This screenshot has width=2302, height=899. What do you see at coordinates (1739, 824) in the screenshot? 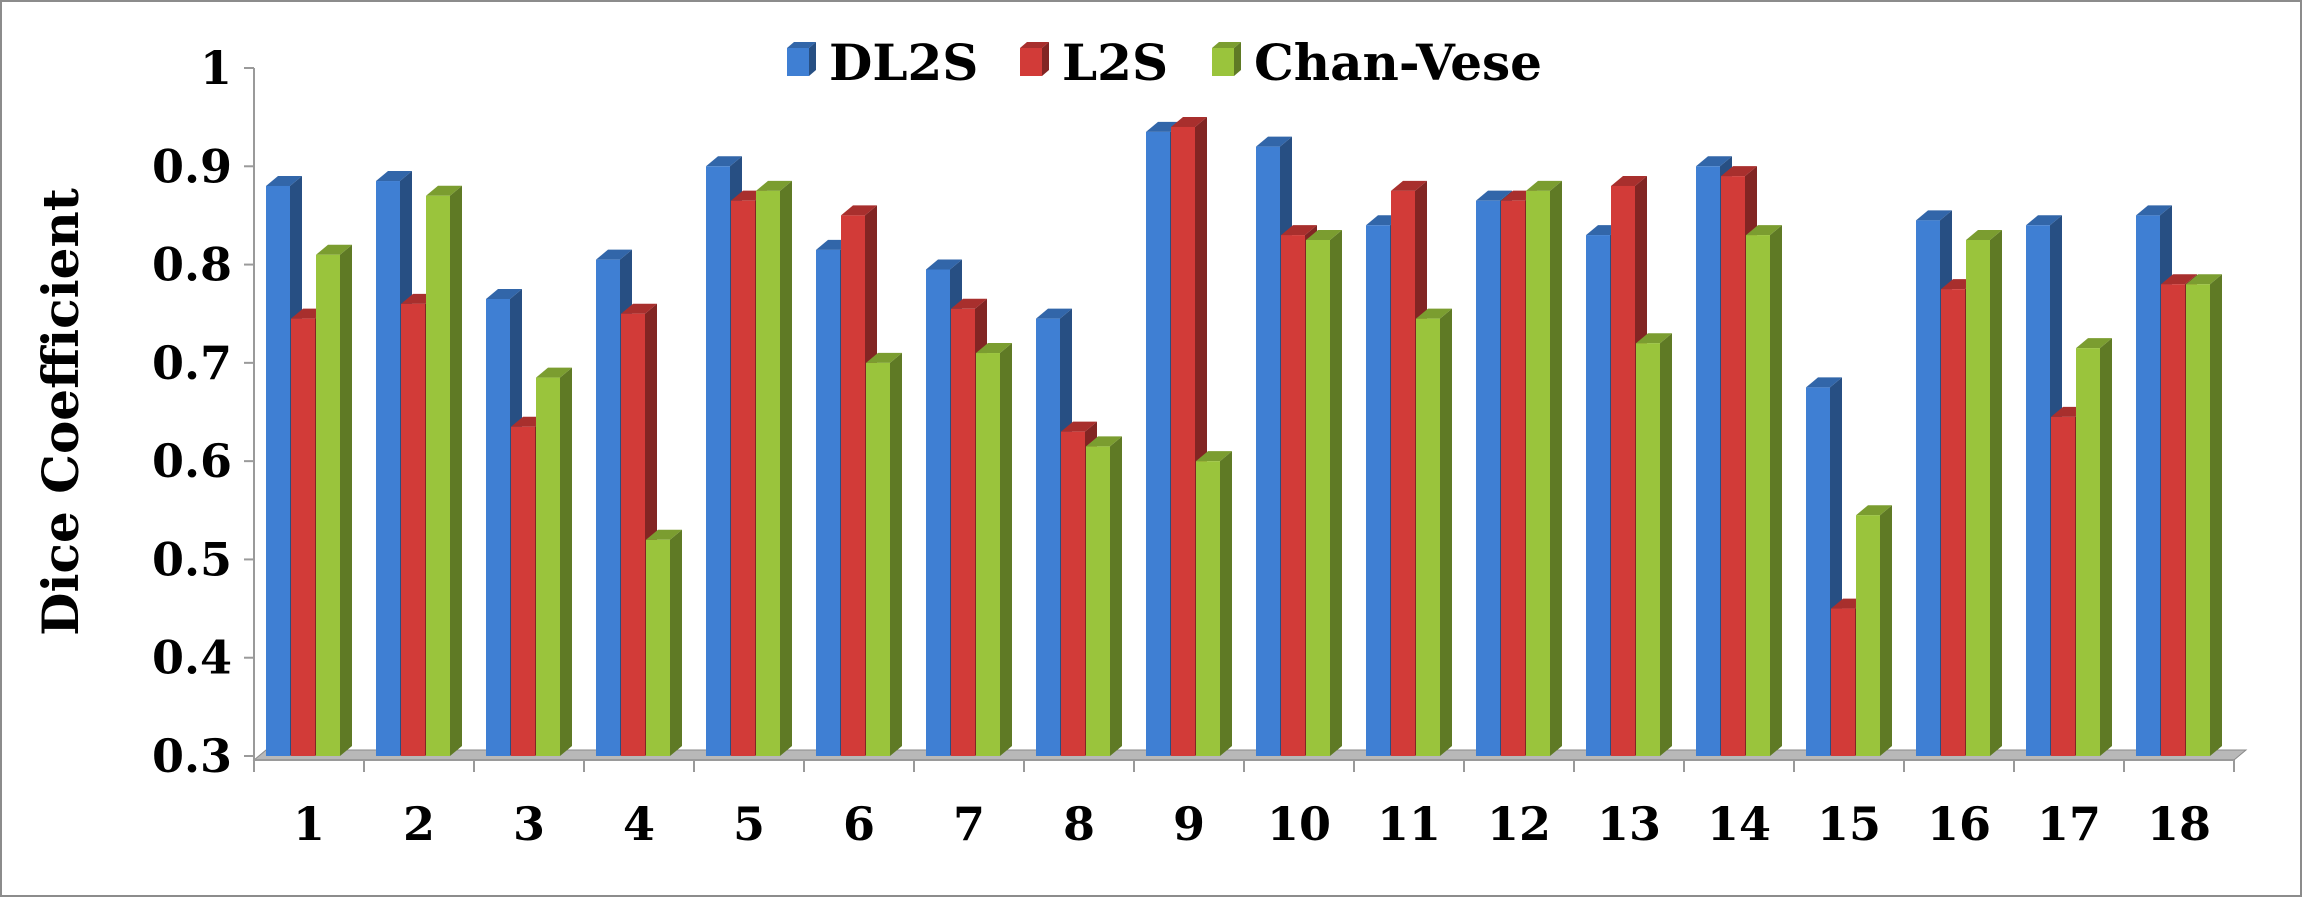
I see `x-tick-label: 14` at bounding box center [1739, 824].